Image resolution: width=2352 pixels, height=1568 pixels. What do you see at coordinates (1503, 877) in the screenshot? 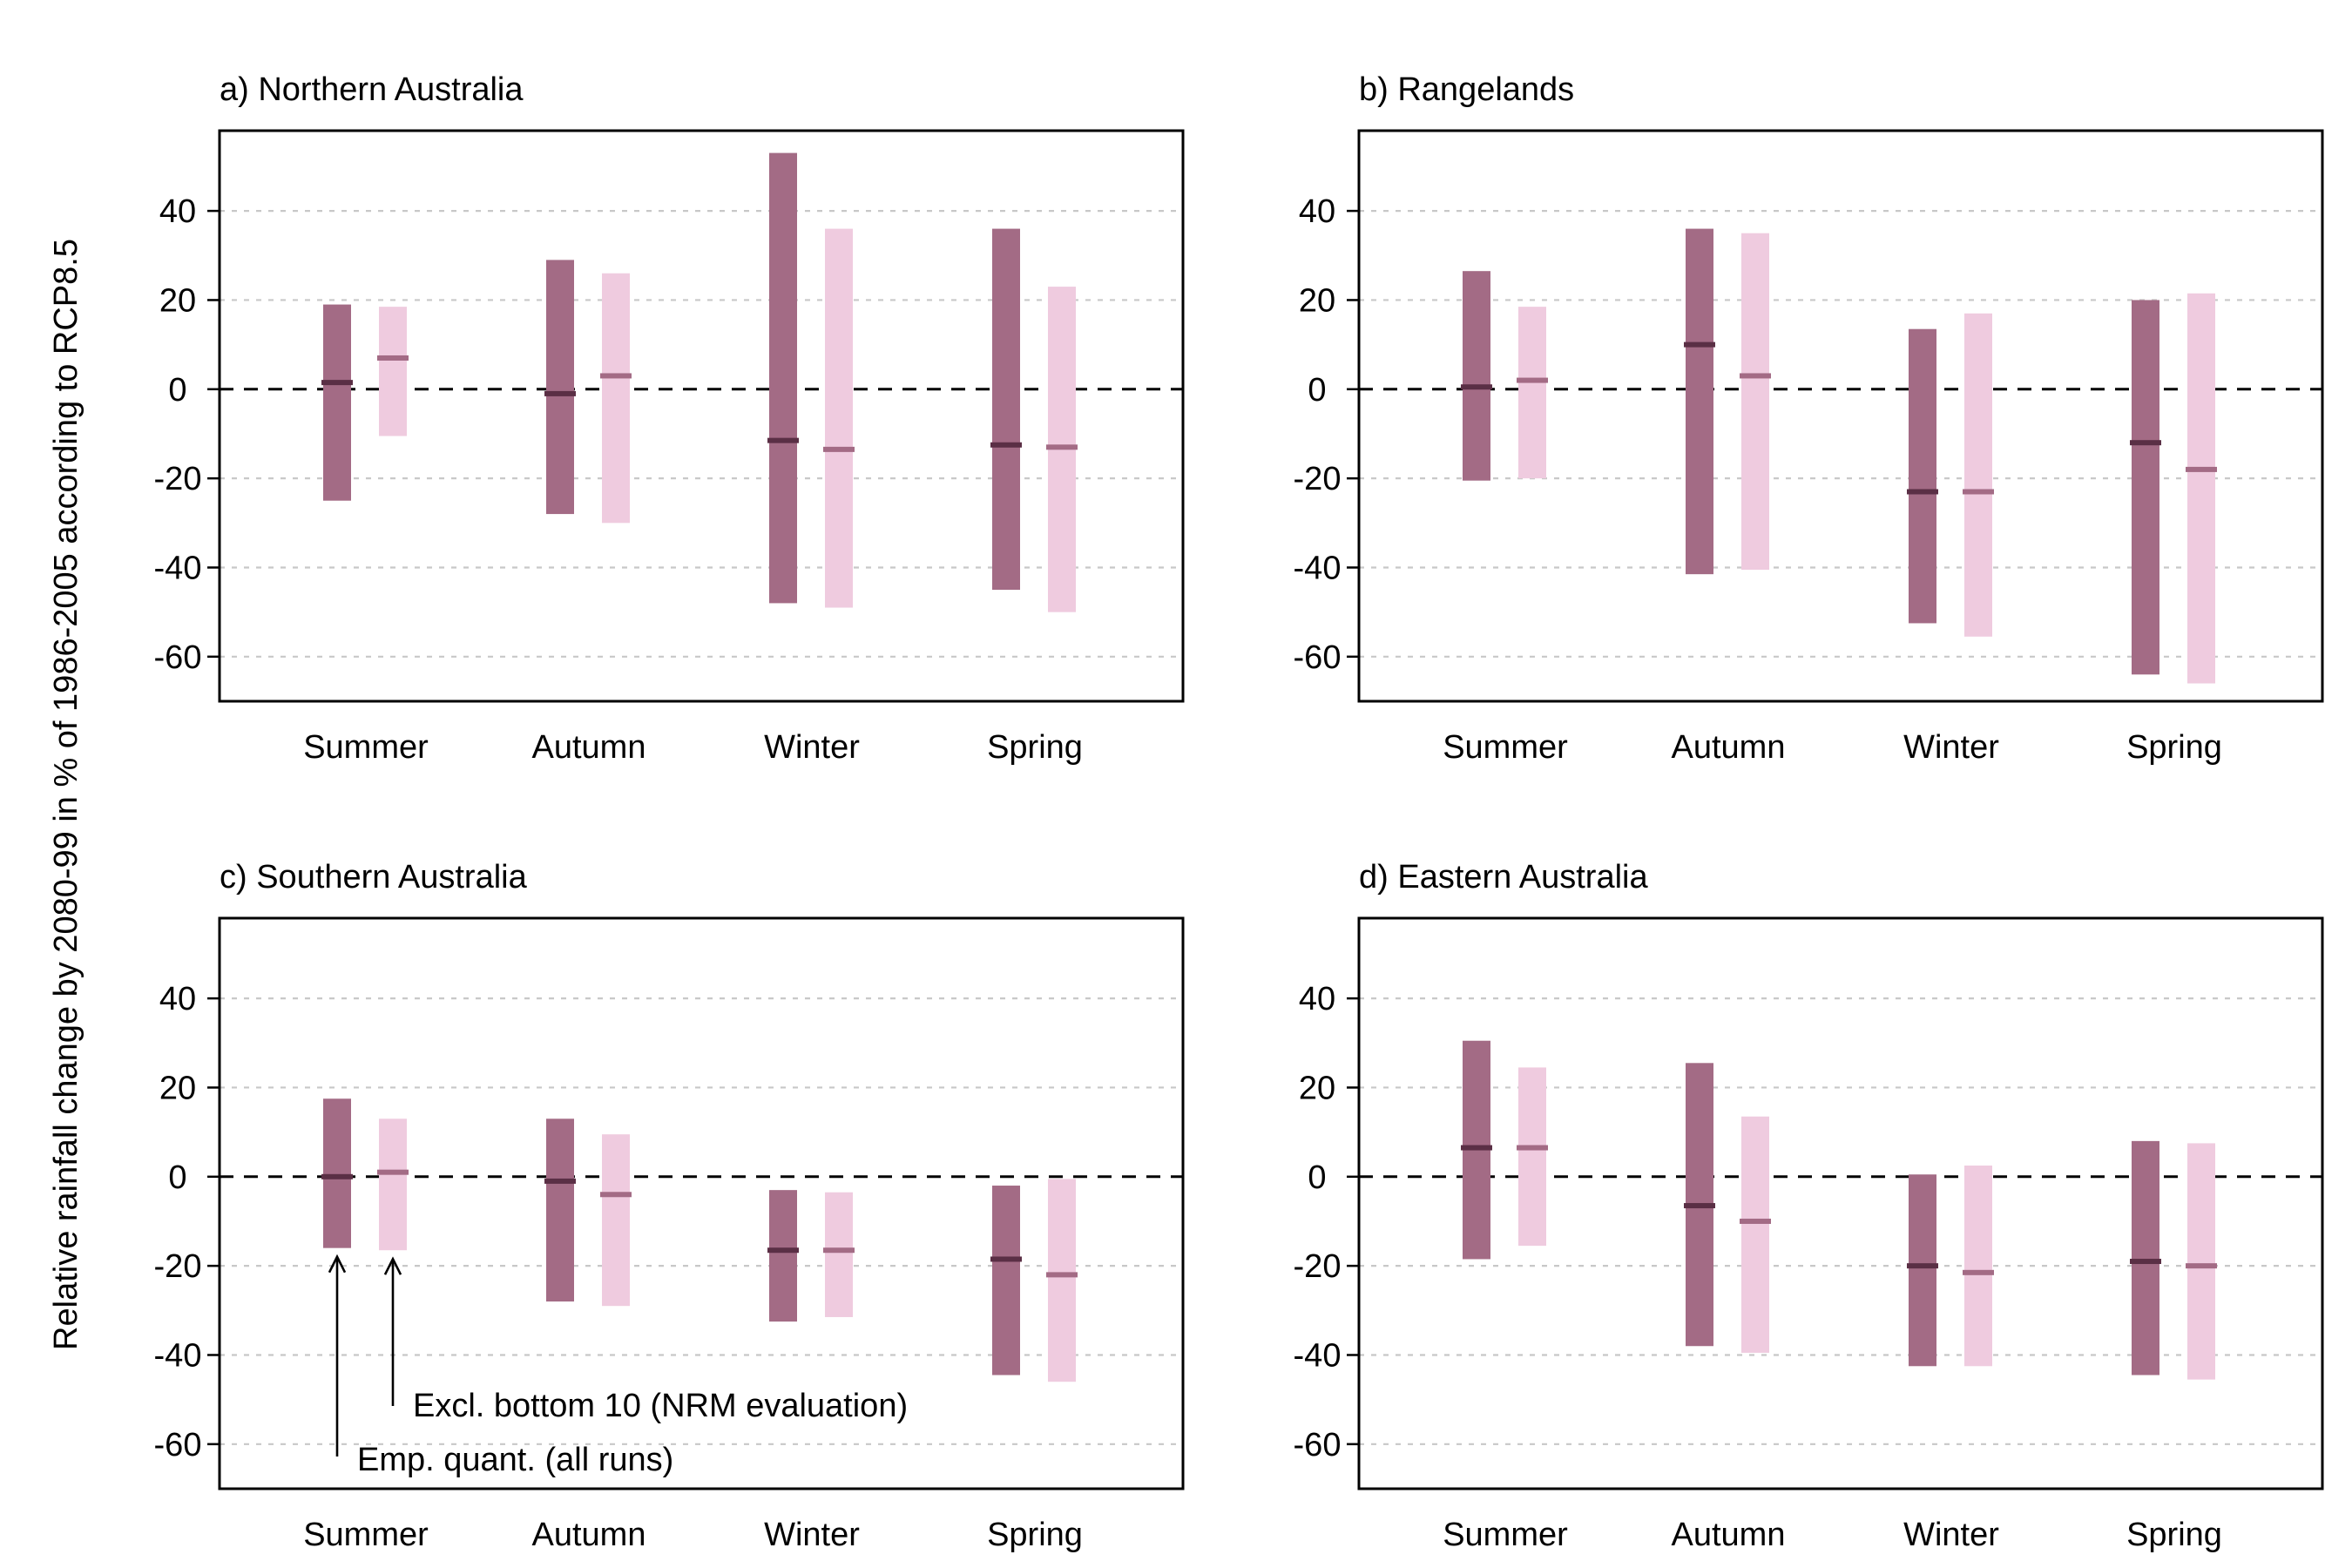
I see `panel-title: d) Eastern Australia` at bounding box center [1503, 877].